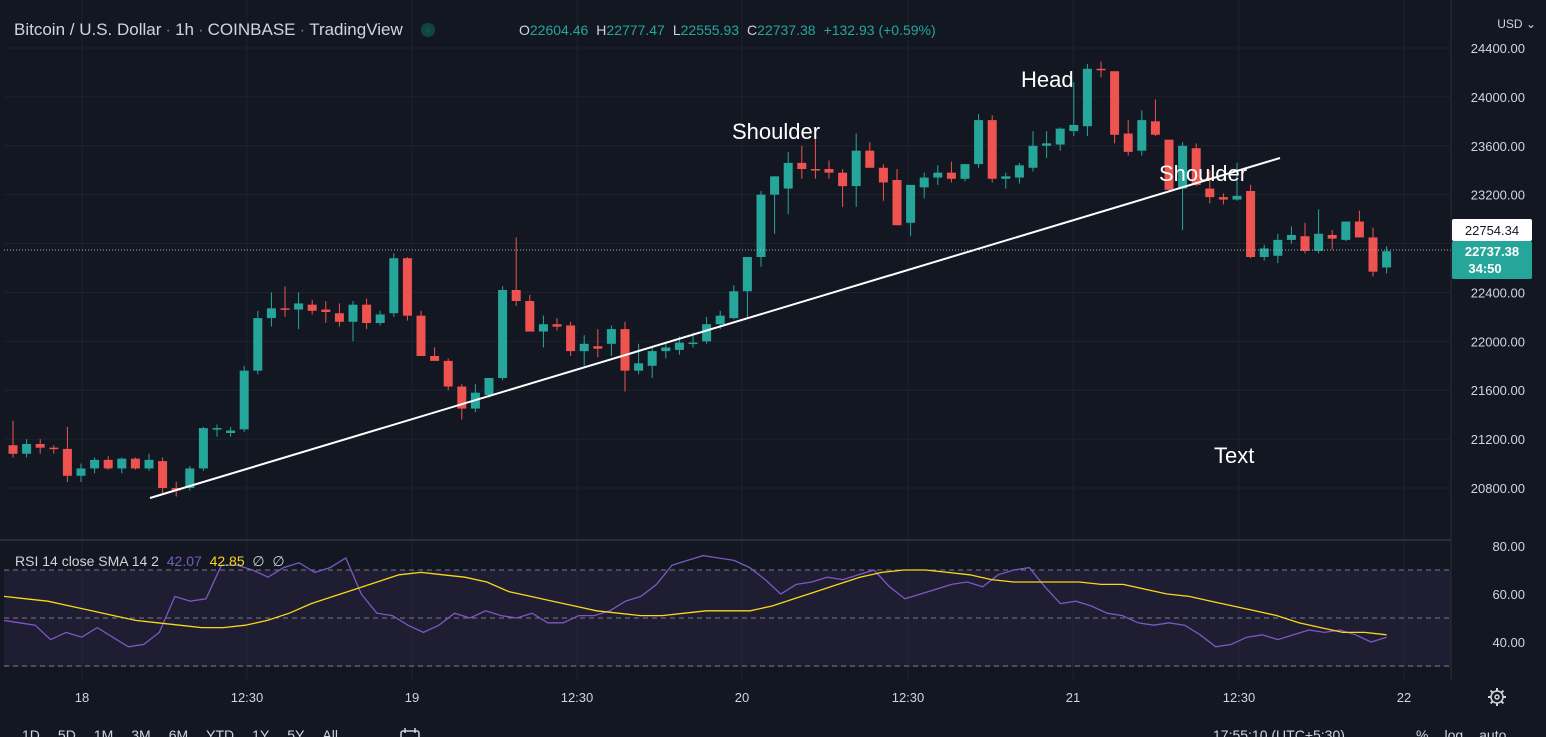 This screenshot has height=737, width=1546. I want to click on annotation-head: Head, so click(1047, 79).